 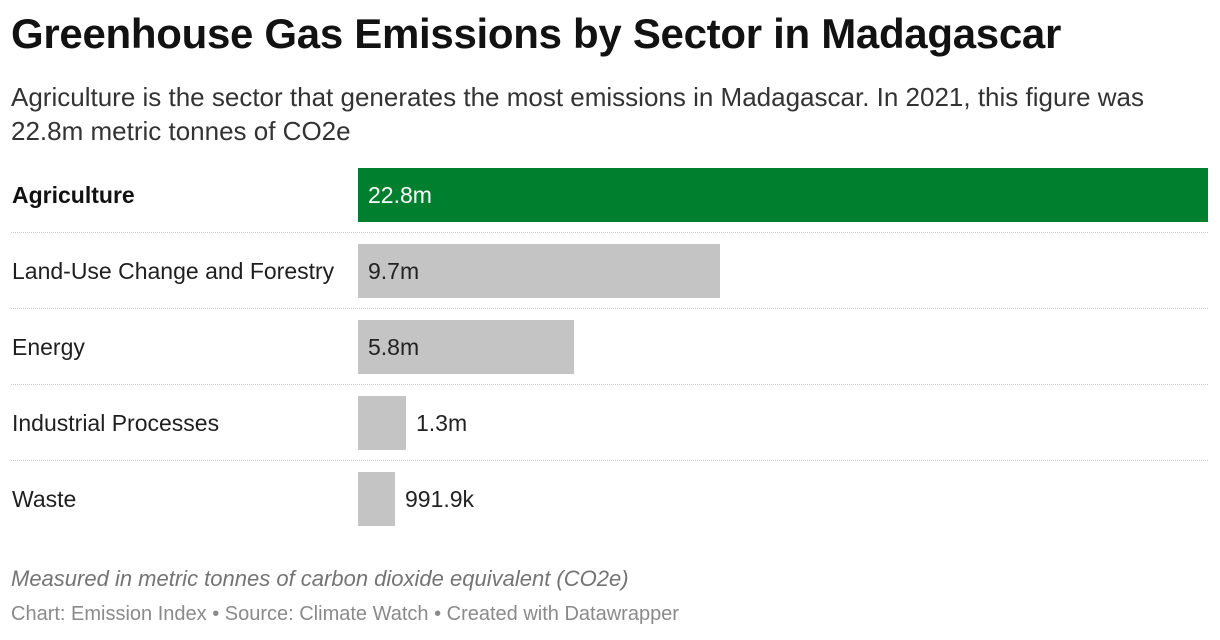 I want to click on data-label: 22.8m, so click(x=400, y=195).